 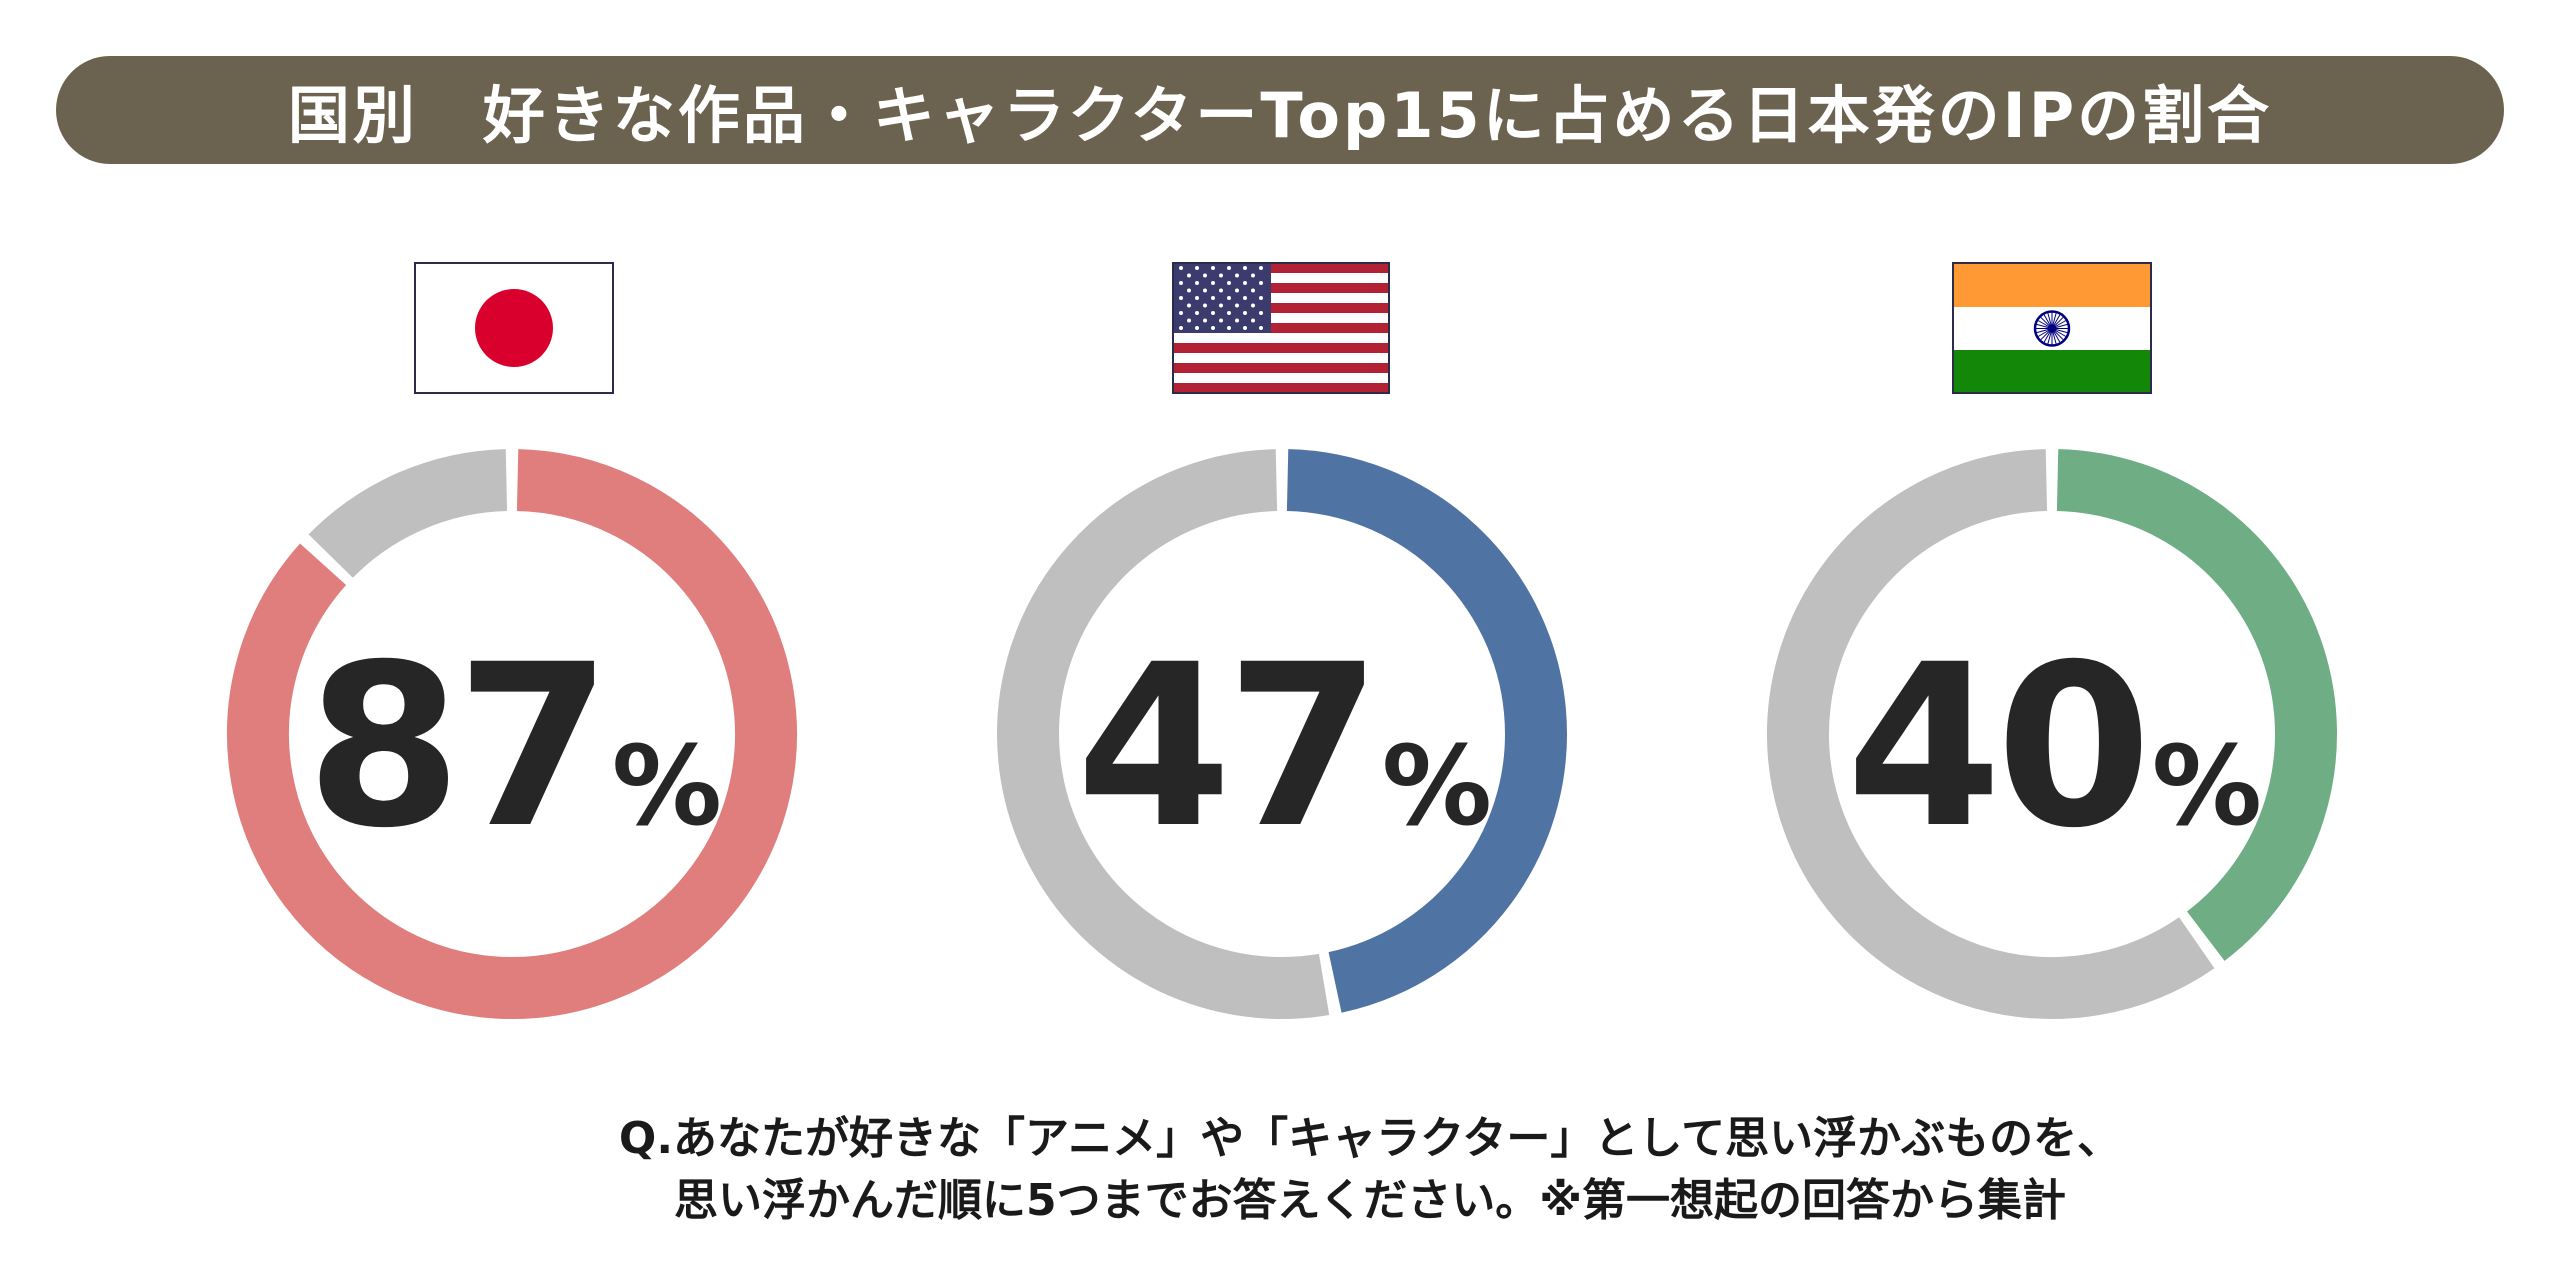 I want to click on chart-title: 国別 好きな作品・キャラクターTop15に占める日本発のIPの割合, so click(x=1280, y=115).